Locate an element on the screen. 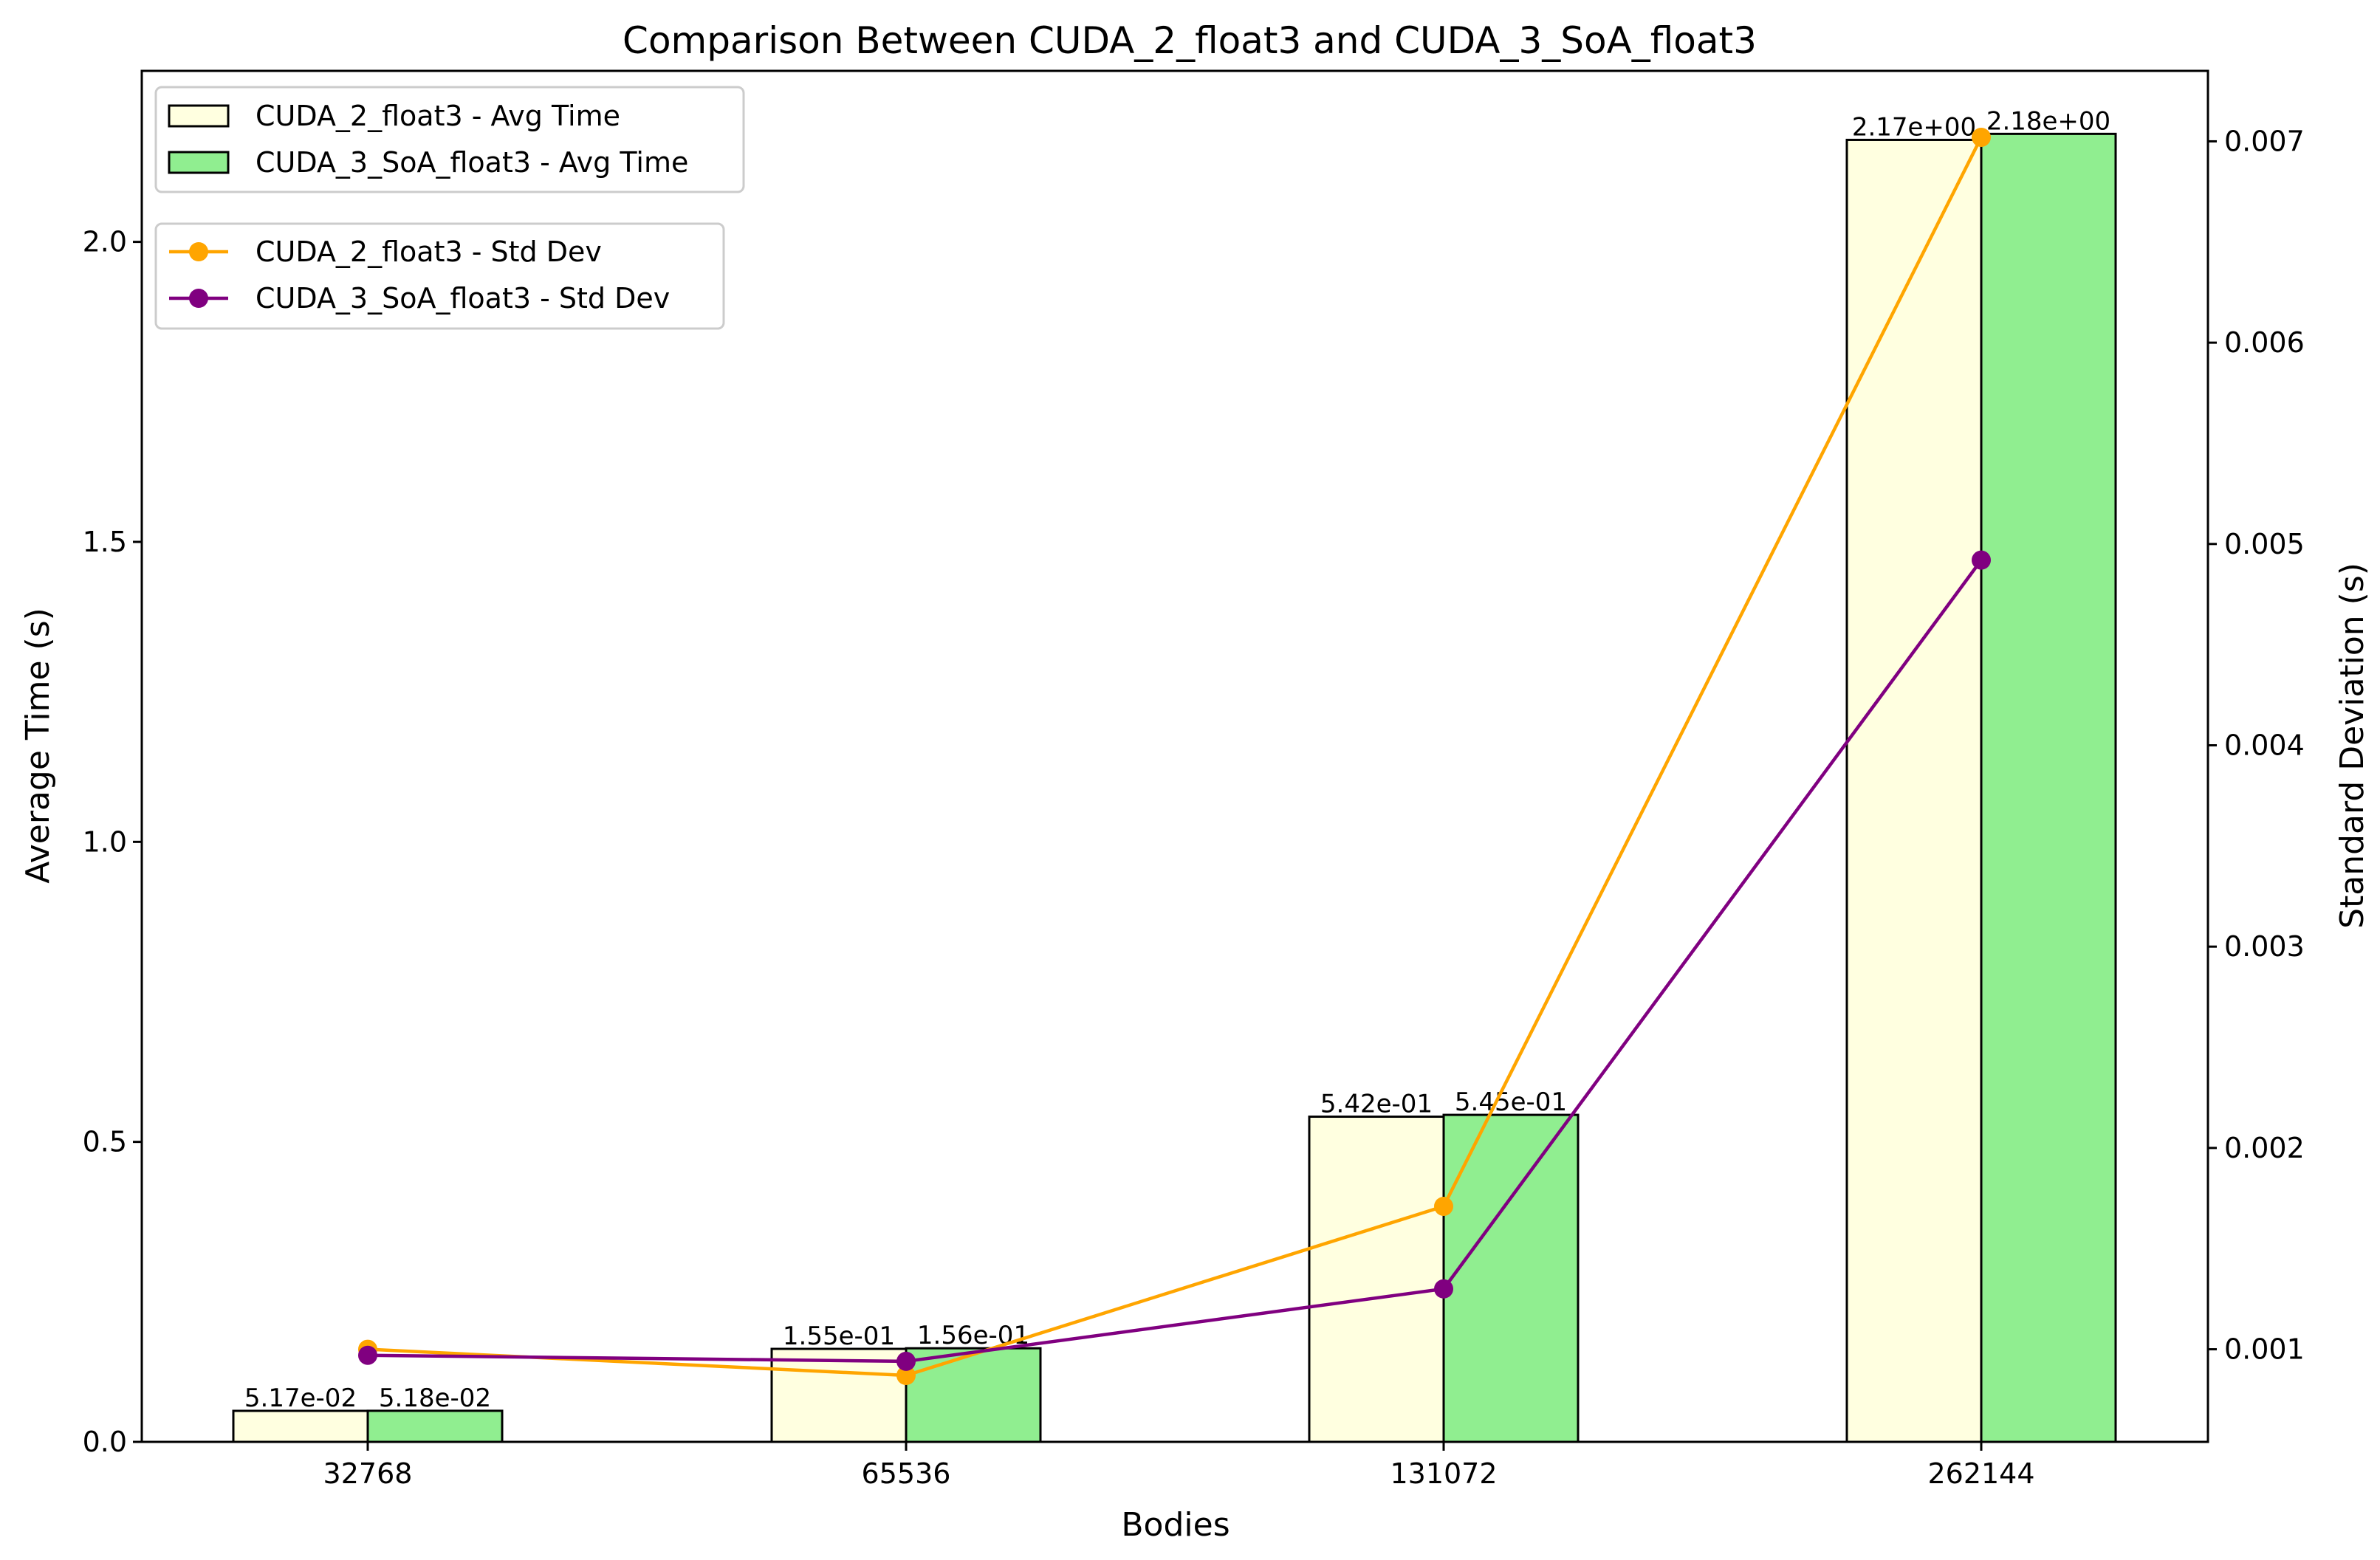 This screenshot has width=2380, height=1560. legend-swatch-cuda3-avg-time is located at coordinates (199, 162).